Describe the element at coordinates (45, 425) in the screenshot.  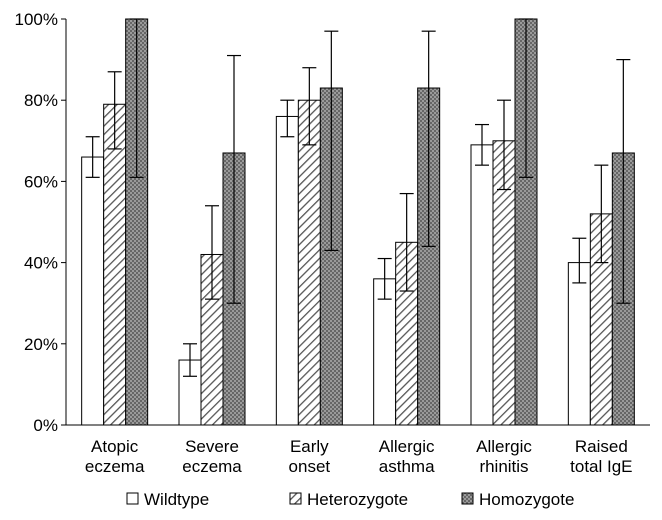
I see `y-tick-label: 0%` at that location.